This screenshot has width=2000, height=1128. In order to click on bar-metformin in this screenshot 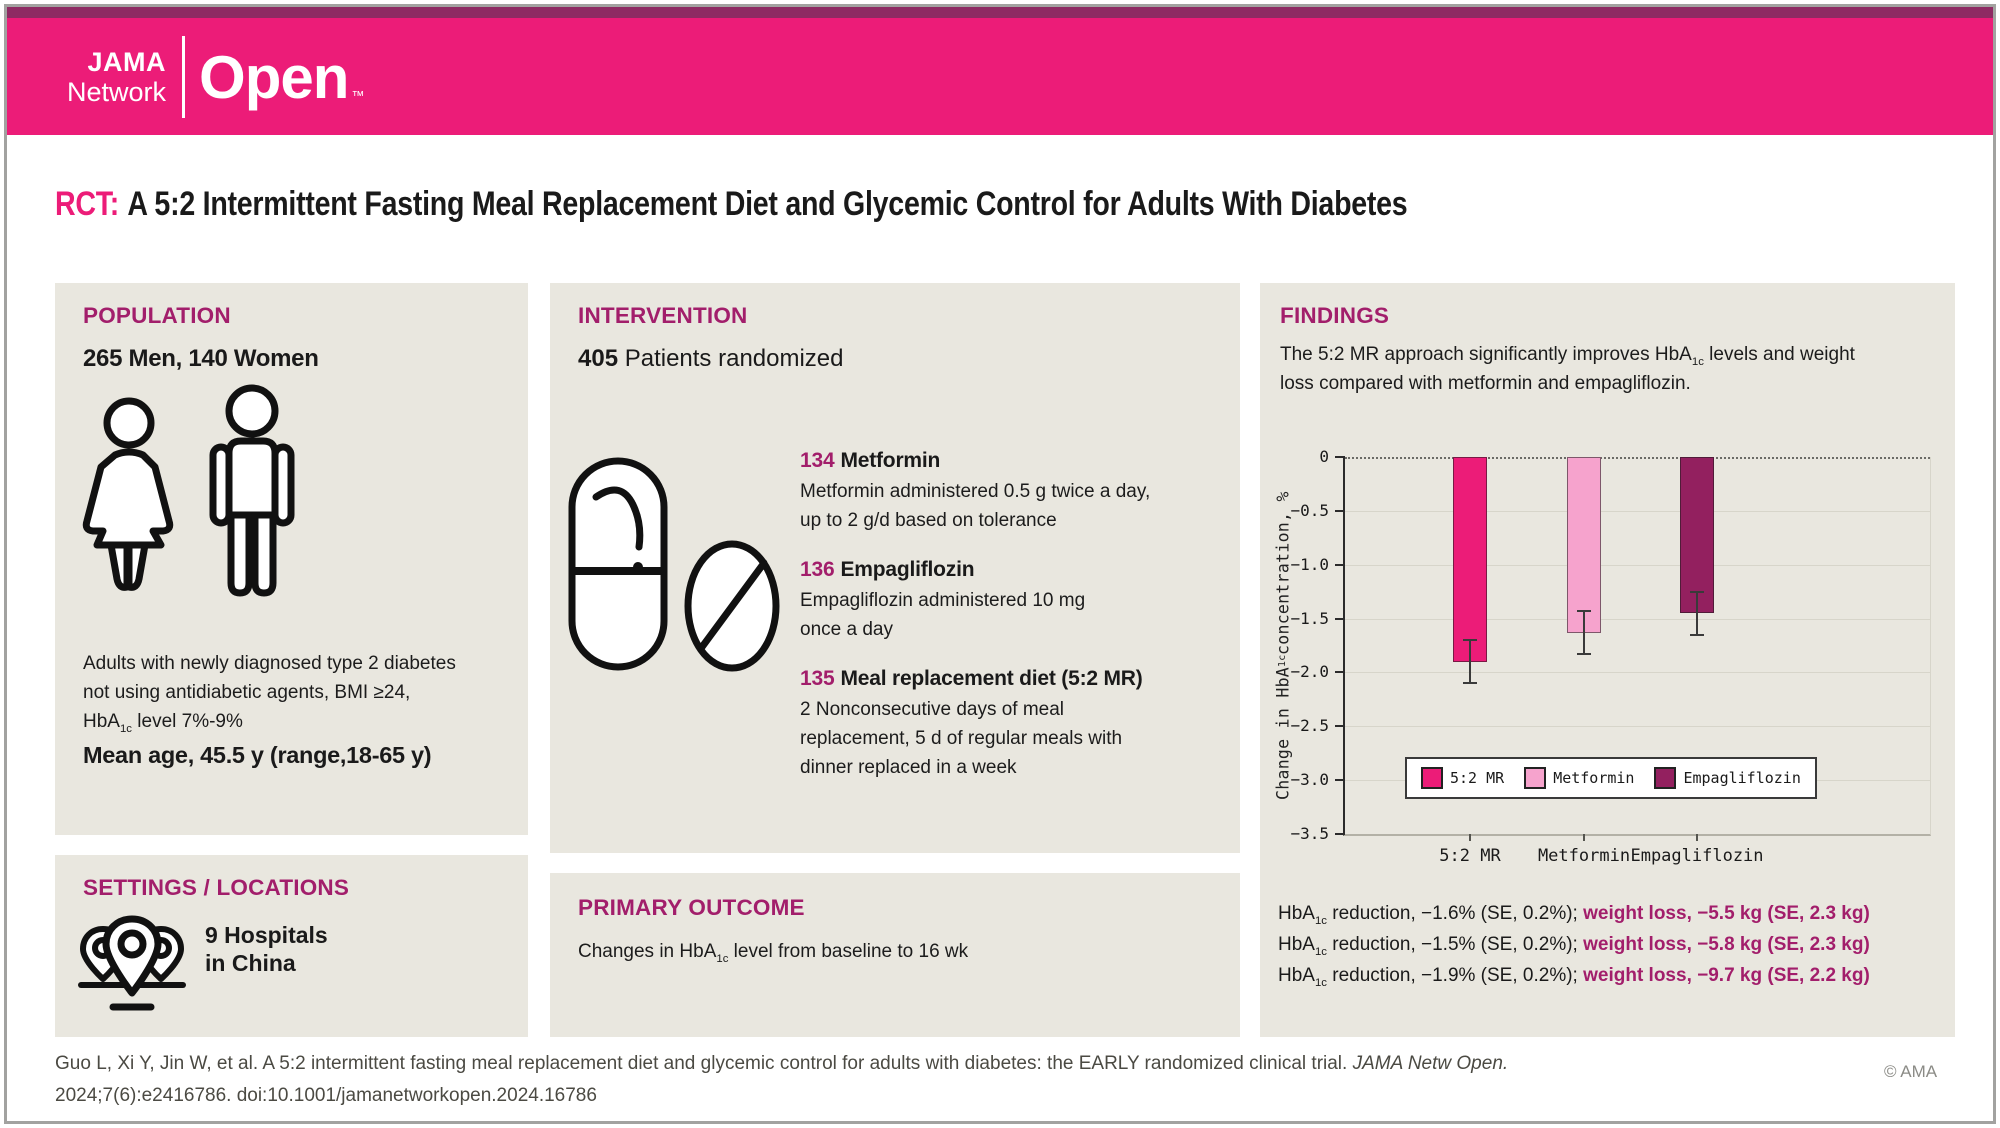, I will do `click(1584, 545)`.